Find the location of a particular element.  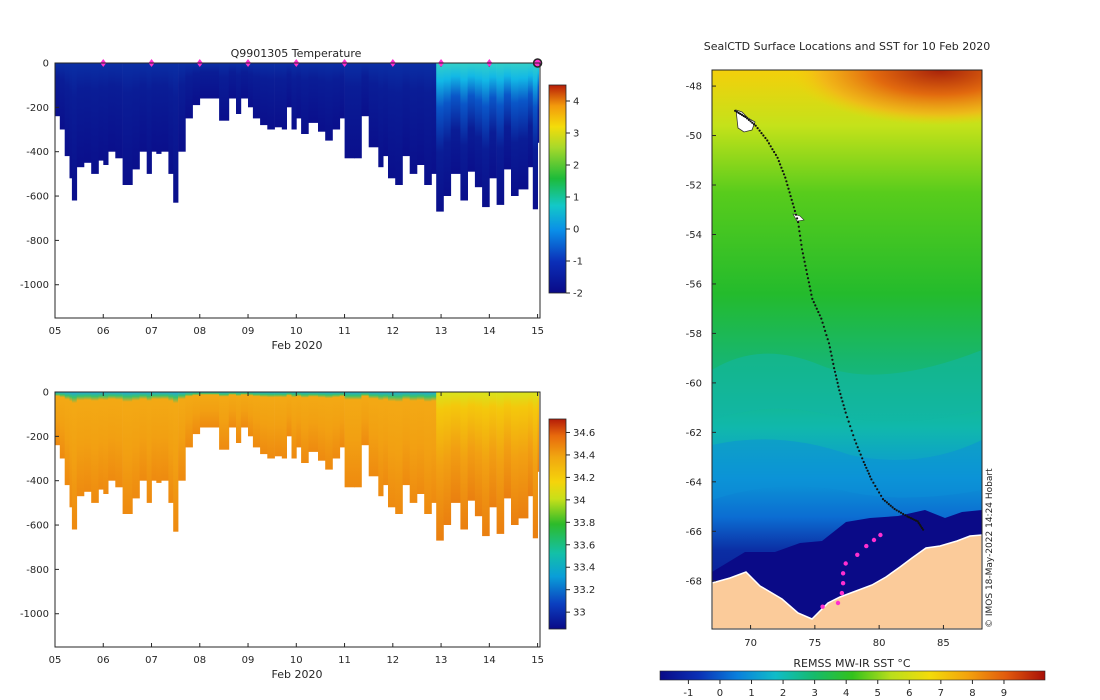

map-y-tick-label: -68 is located at coordinates (694, 581).